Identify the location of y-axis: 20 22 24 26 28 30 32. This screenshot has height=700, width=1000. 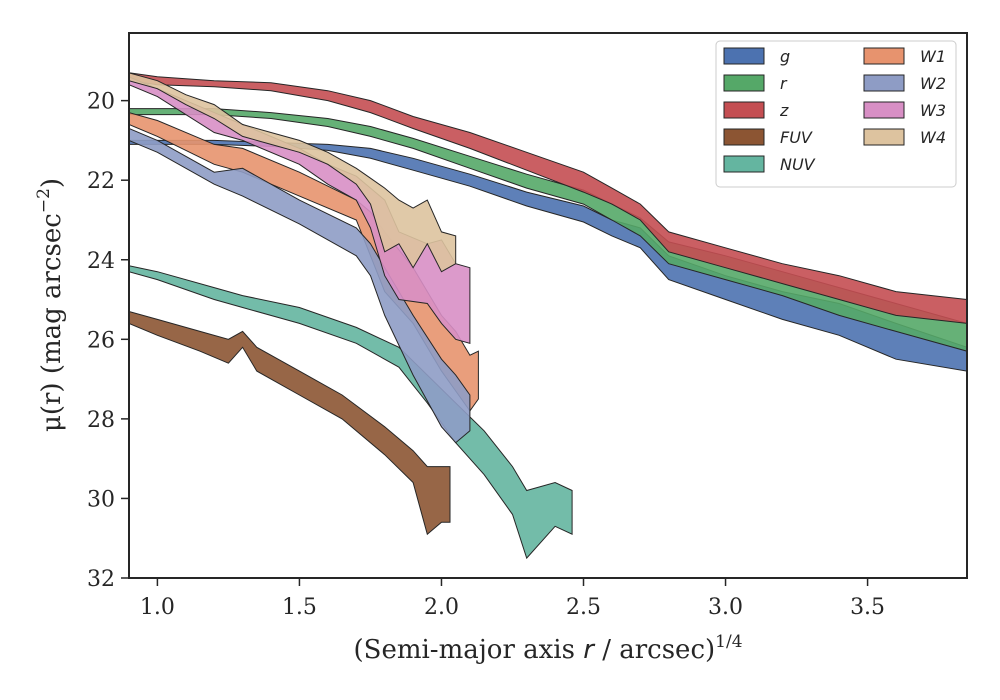
(108, 341).